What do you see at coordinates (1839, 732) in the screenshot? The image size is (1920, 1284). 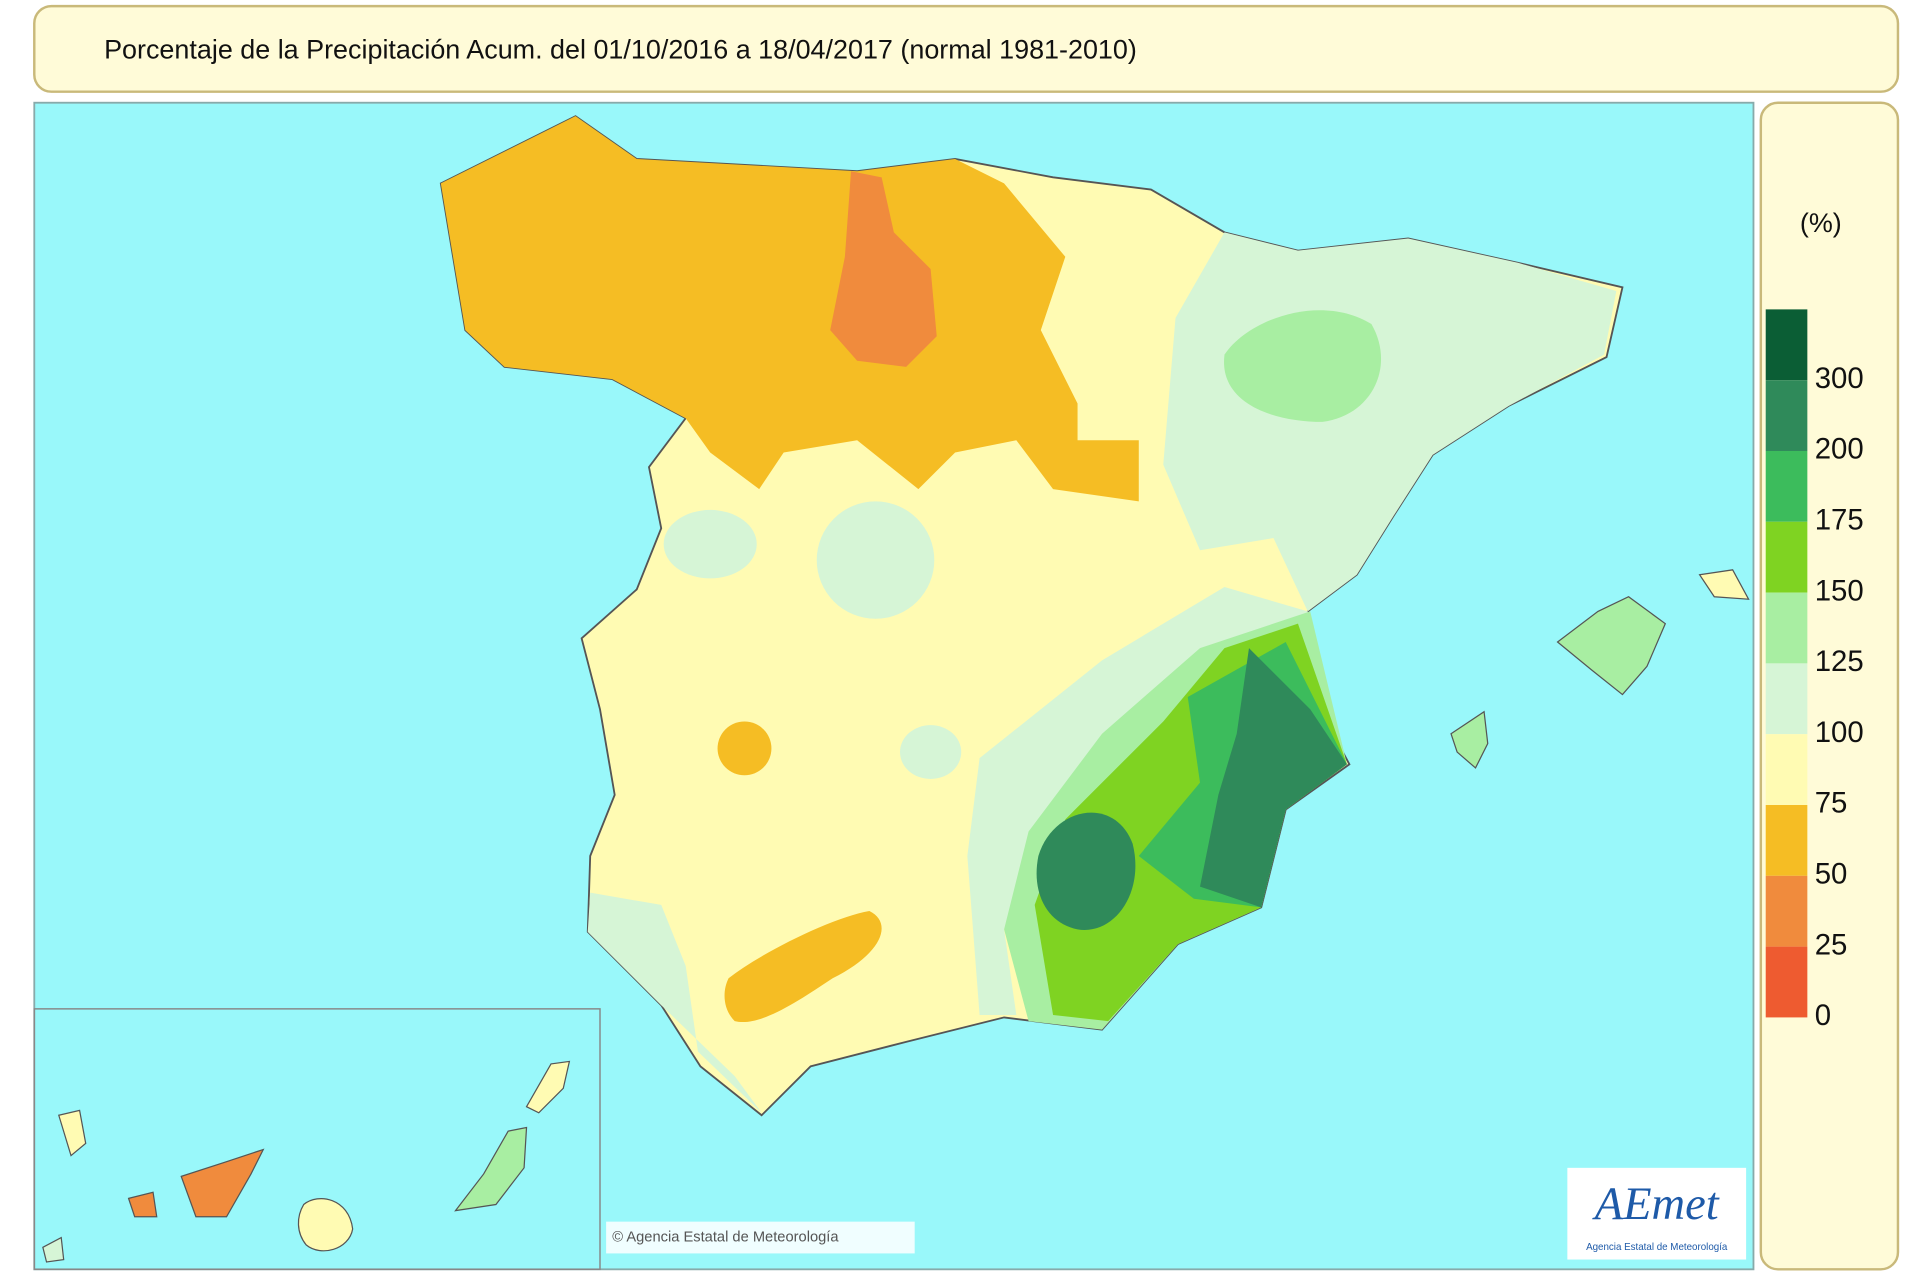 I see `legend-label: 100` at bounding box center [1839, 732].